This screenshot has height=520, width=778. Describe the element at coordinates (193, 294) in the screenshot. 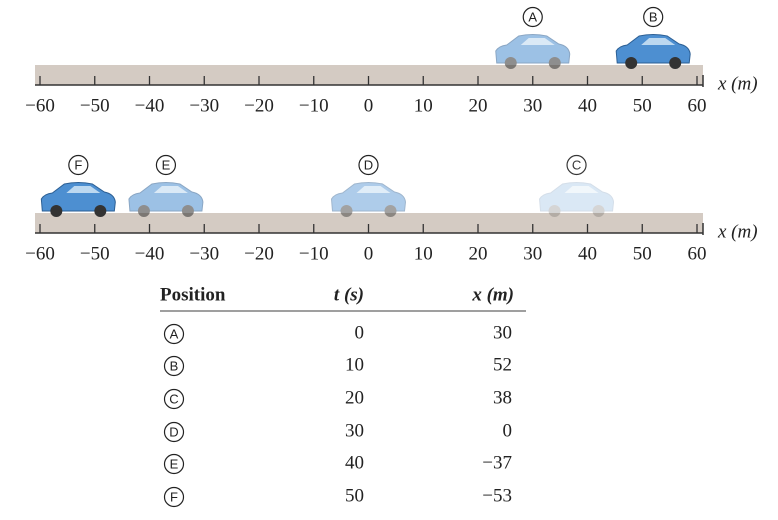

I see `header-cell: Position` at that location.